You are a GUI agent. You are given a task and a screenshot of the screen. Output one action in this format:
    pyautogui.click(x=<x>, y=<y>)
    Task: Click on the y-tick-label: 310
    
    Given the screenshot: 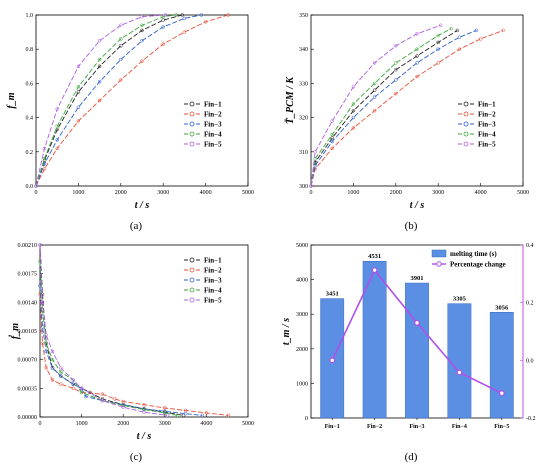 What is the action you would take?
    pyautogui.click(x=303, y=153)
    